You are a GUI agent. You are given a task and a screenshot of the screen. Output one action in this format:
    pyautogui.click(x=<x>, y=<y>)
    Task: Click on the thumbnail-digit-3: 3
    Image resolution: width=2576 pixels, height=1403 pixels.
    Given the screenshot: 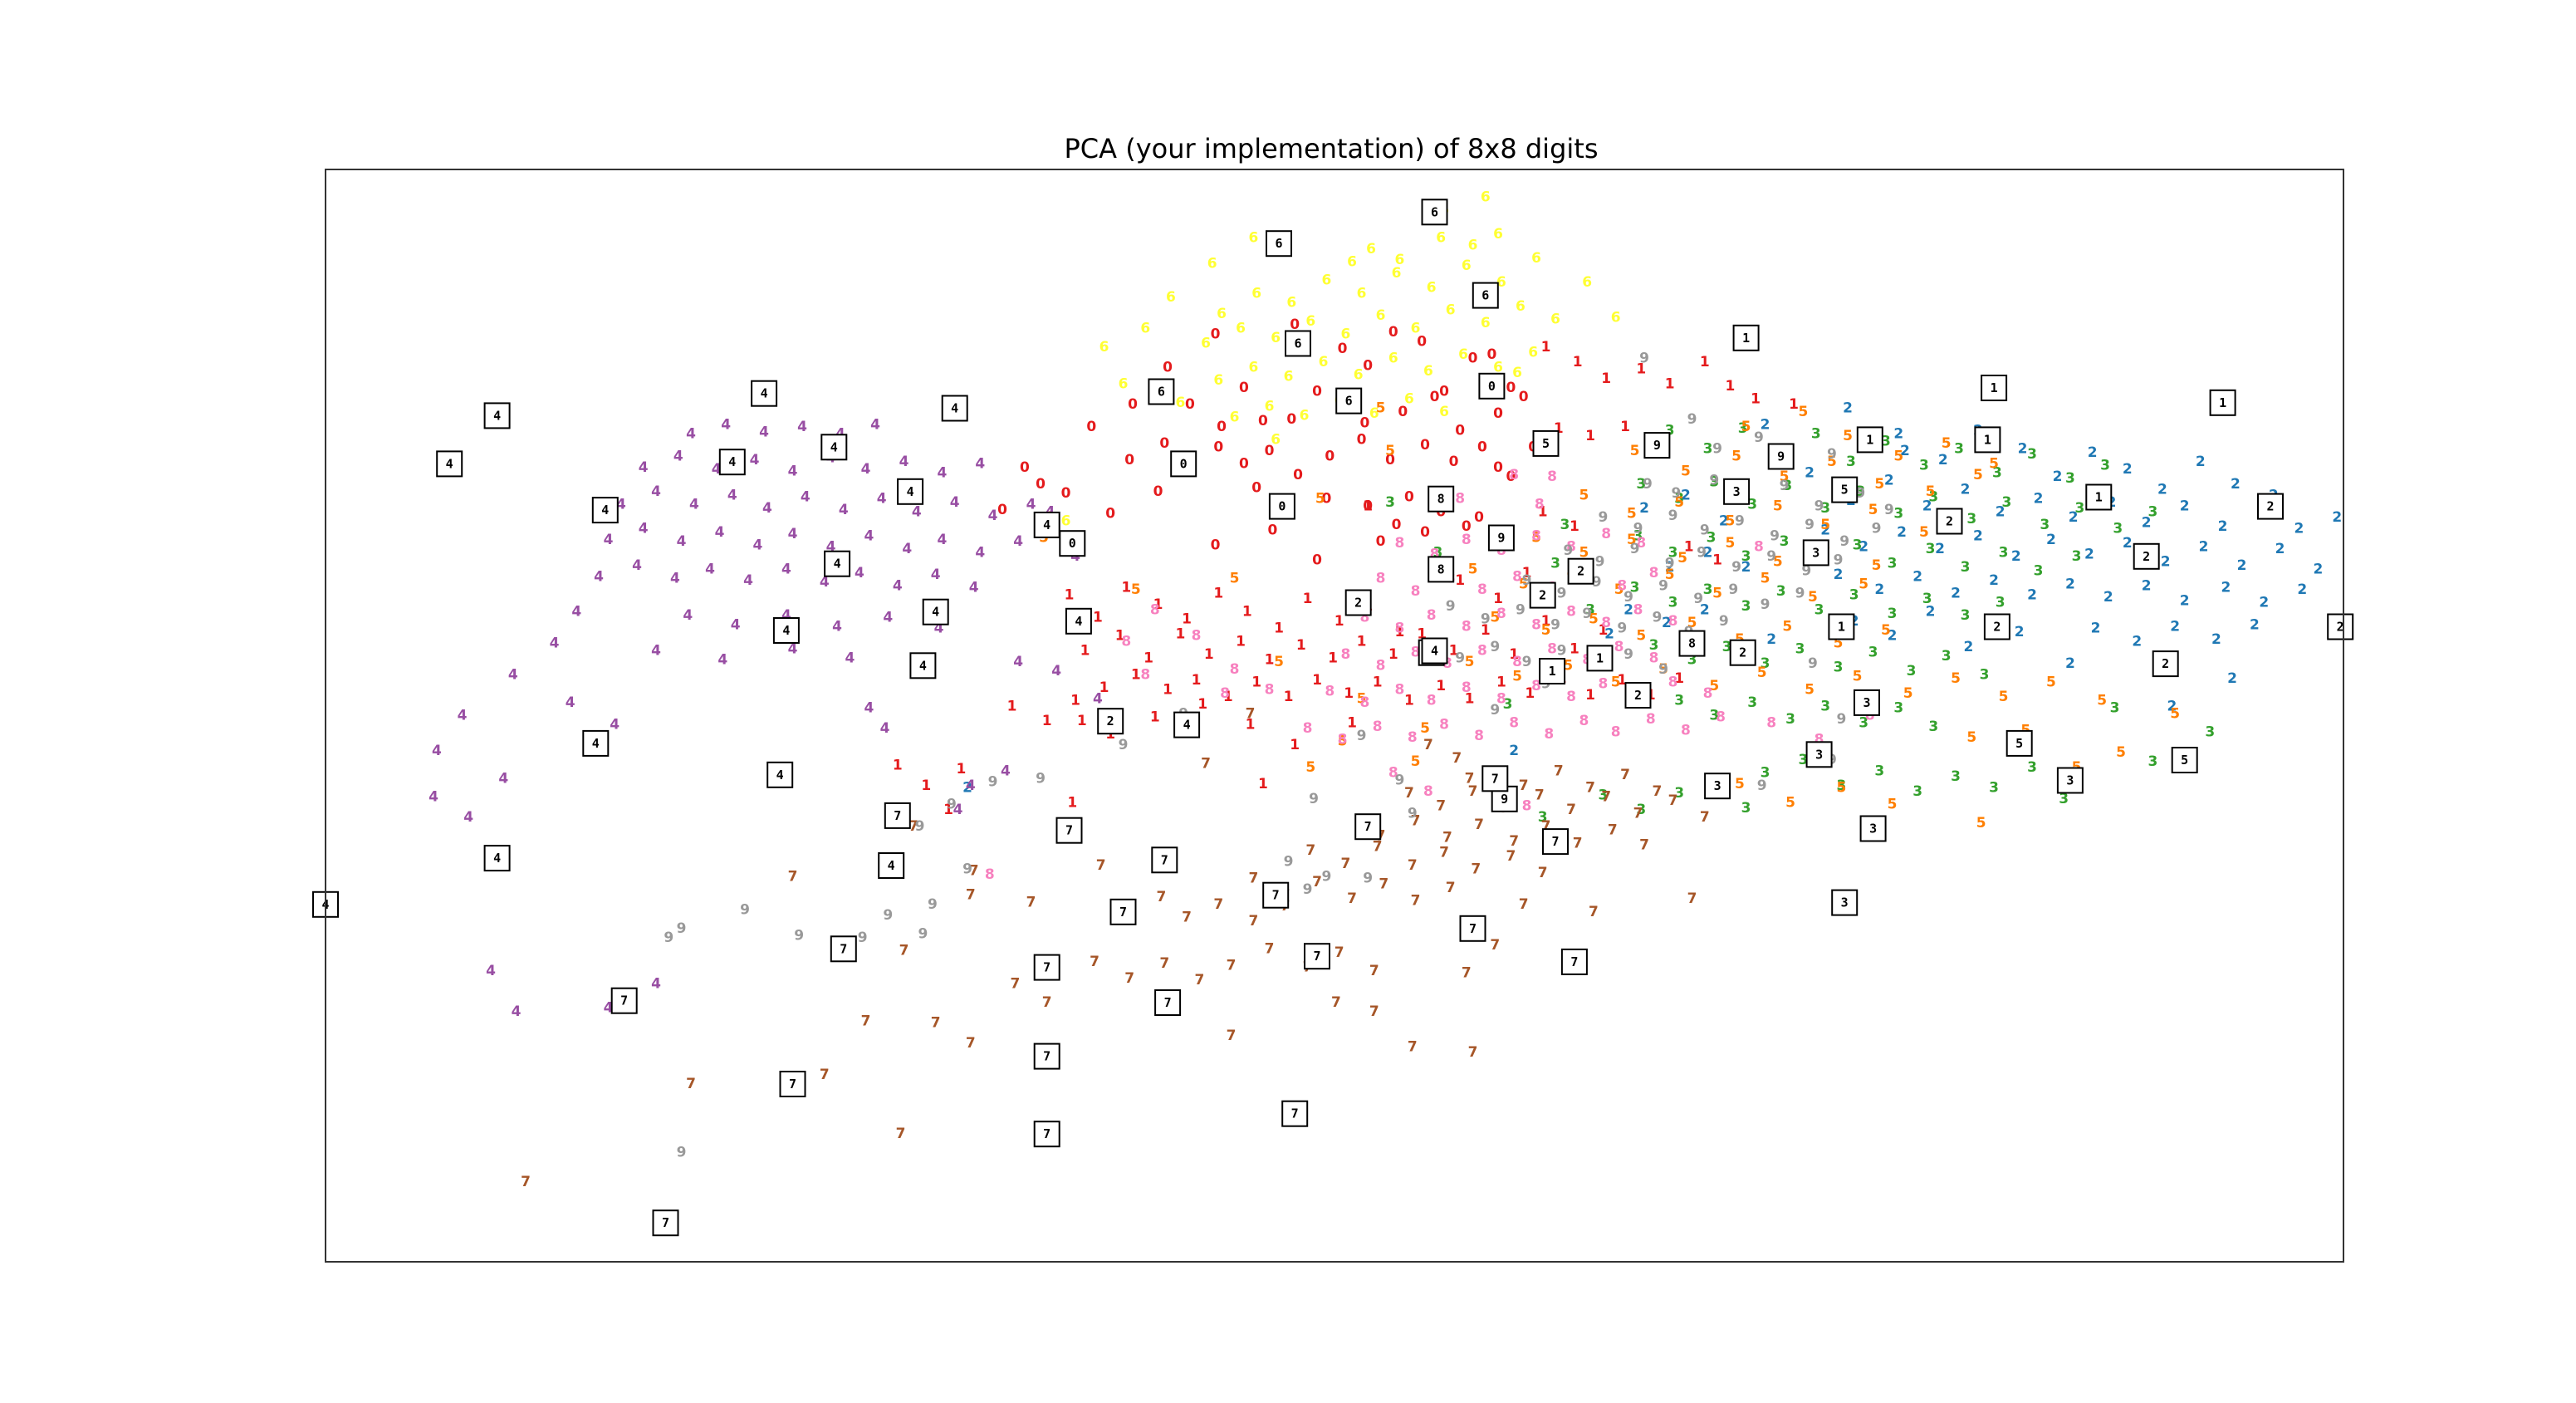 What is the action you would take?
    pyautogui.click(x=2070, y=781)
    